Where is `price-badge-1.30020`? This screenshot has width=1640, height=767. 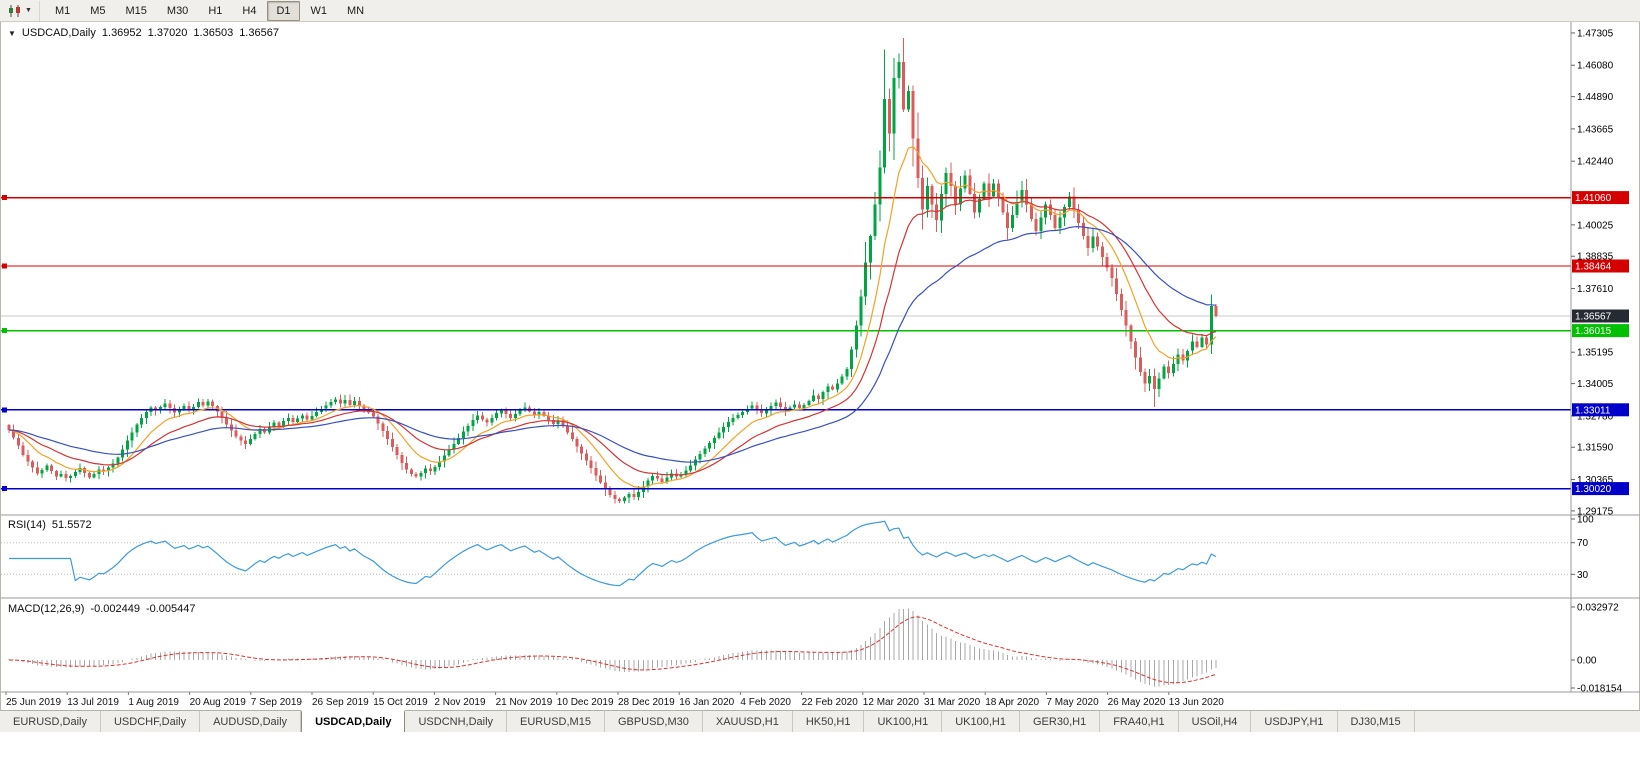 price-badge-1.30020 is located at coordinates (1600, 489).